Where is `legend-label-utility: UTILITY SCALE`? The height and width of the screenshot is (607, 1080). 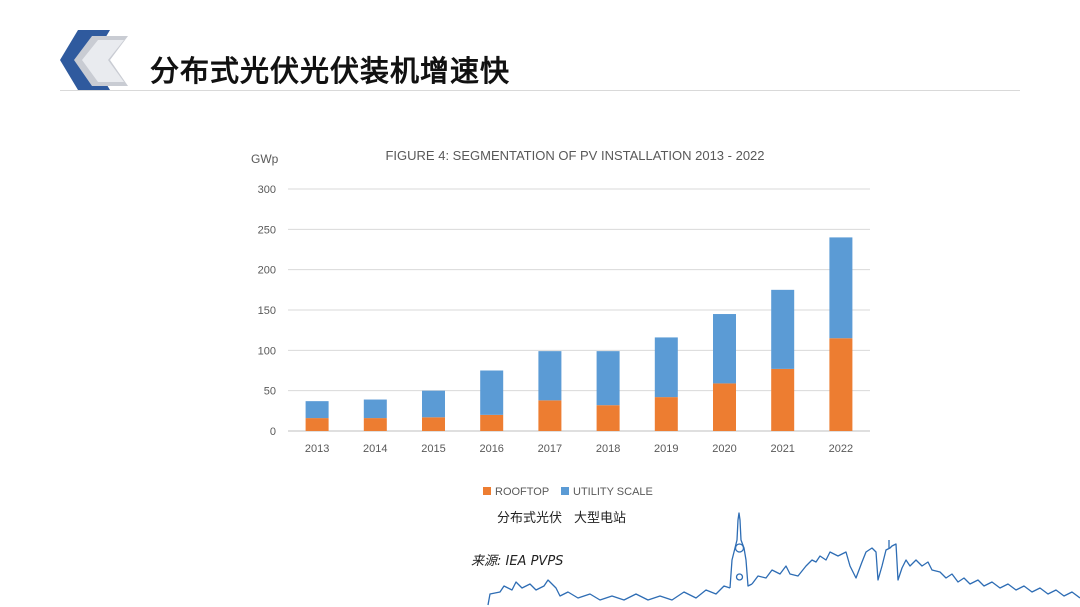 legend-label-utility: UTILITY SCALE is located at coordinates (613, 492).